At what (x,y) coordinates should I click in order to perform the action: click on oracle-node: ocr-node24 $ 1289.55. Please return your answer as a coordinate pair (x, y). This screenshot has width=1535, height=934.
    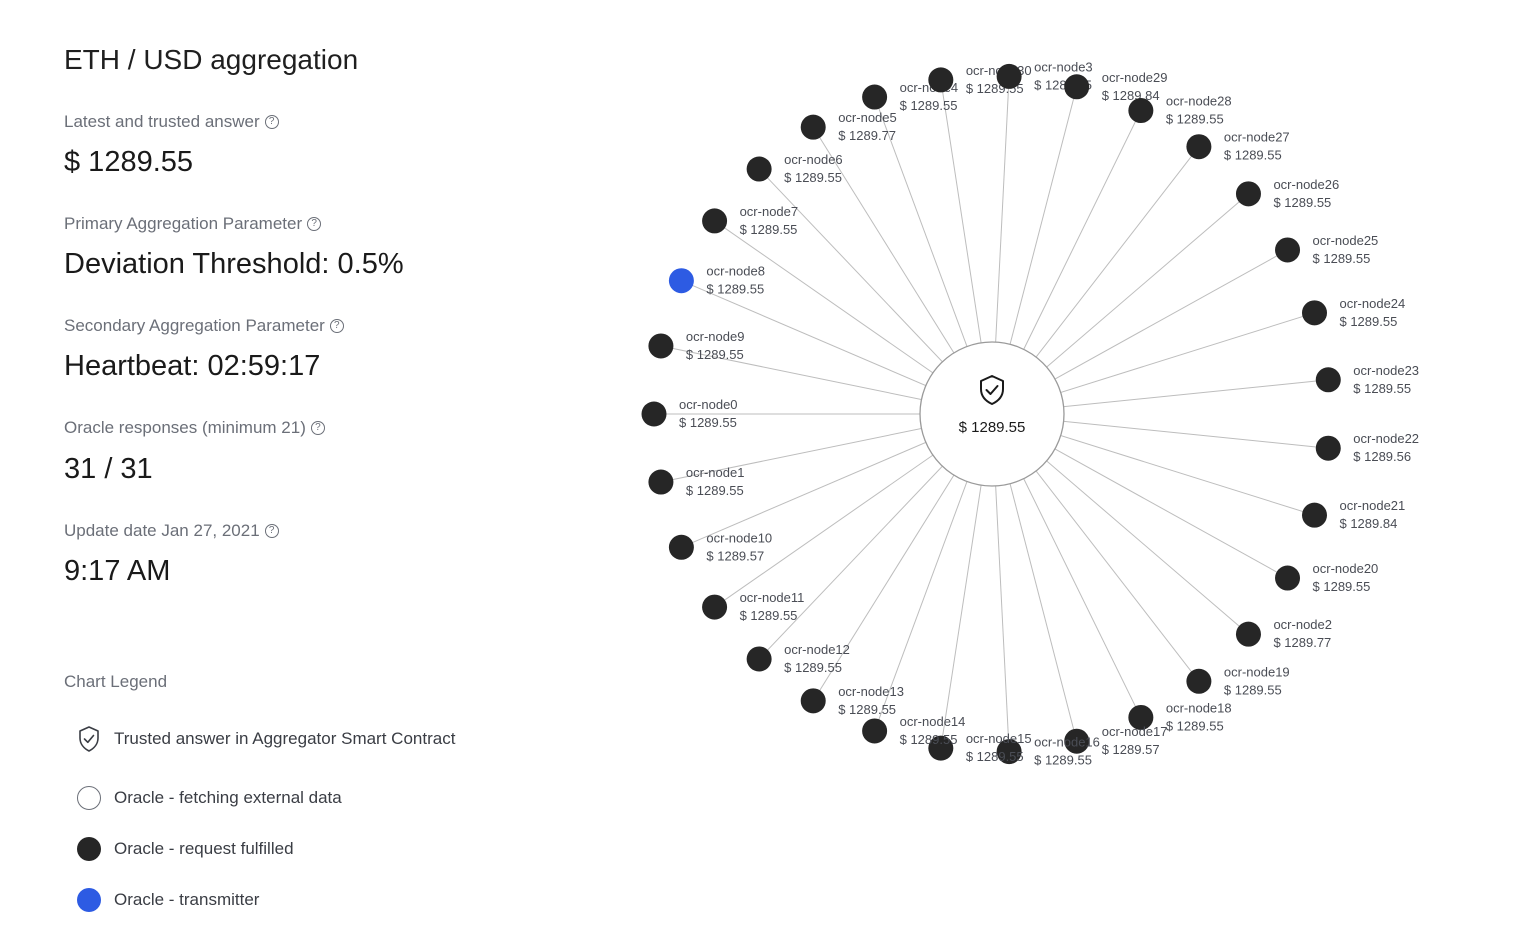
    Looking at the image, I should click on (1353, 312).